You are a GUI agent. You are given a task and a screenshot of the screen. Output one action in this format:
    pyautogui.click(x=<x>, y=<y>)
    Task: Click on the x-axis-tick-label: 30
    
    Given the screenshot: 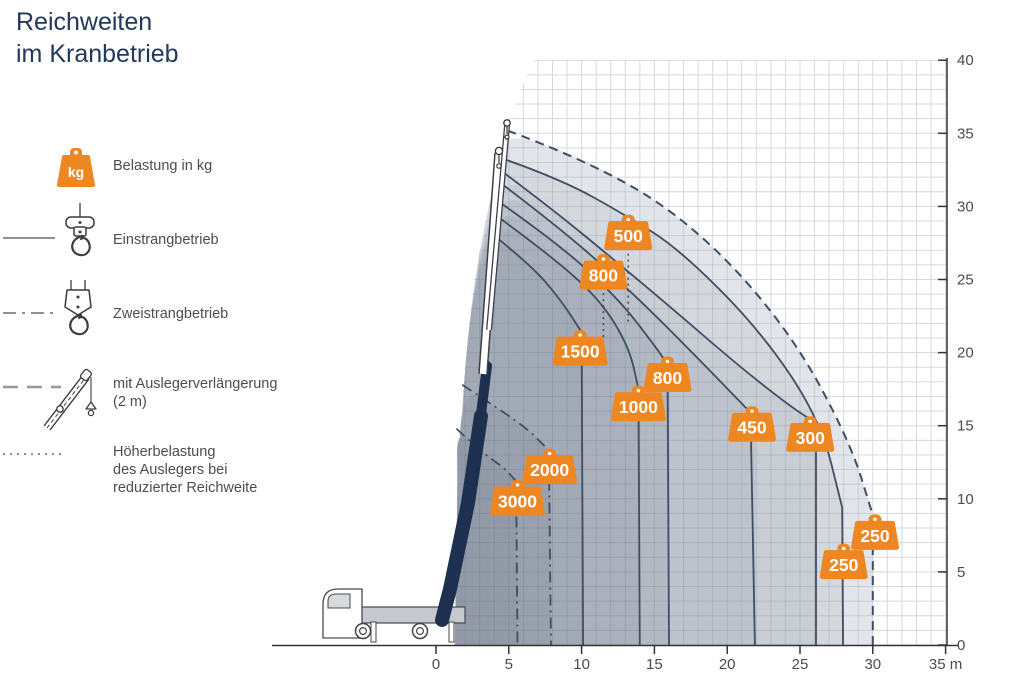 What is the action you would take?
    pyautogui.click(x=872, y=664)
    